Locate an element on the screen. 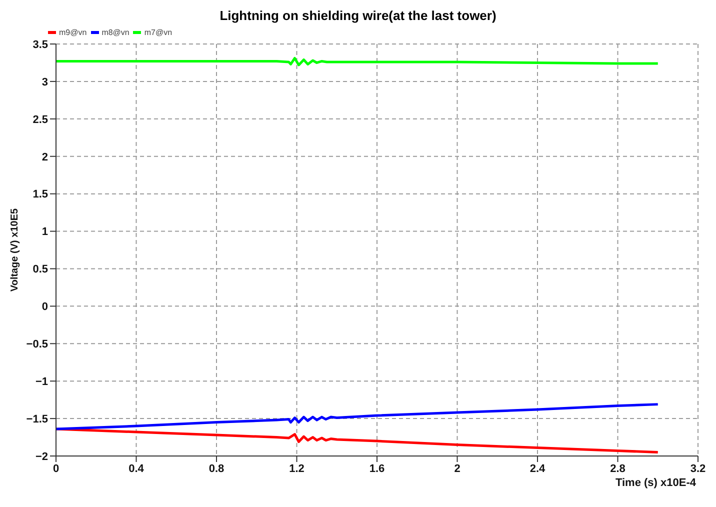  legend-label: m8@vn is located at coordinates (115, 32).